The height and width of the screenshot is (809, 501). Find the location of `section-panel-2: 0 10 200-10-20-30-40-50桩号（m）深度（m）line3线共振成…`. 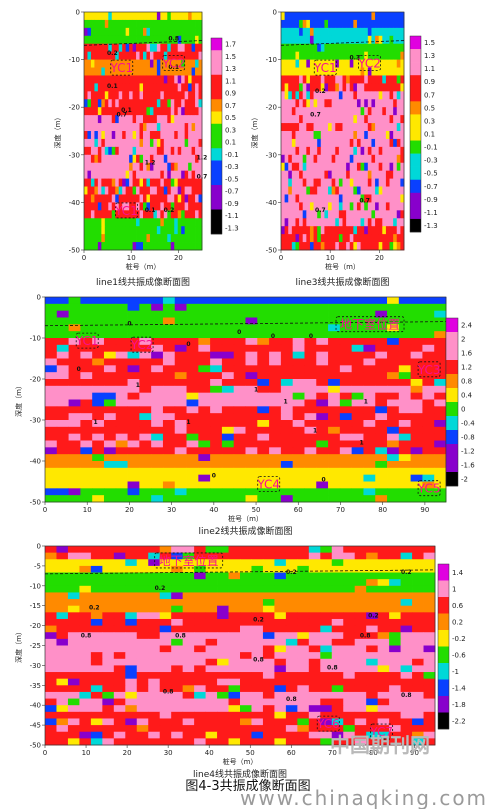

section-panel-2: 0 10 200-10-20-30-40-50桩号（m）深度（m）line3线共振成… is located at coordinates (344, 149).